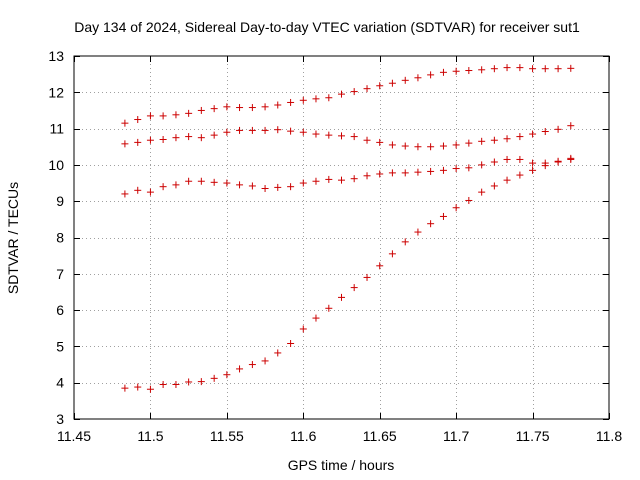 Image resolution: width=640 pixels, height=480 pixels. Describe the element at coordinates (13, 238) in the screenshot. I see `y-axis-label: SDTVAR / TECUs` at that location.